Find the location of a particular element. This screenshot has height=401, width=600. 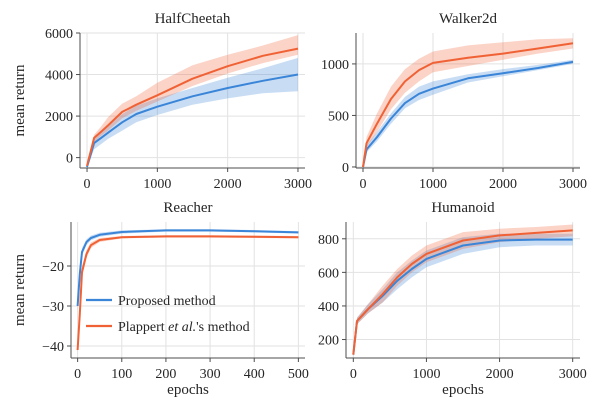

ytick-label: 2000 is located at coordinates (59, 117).